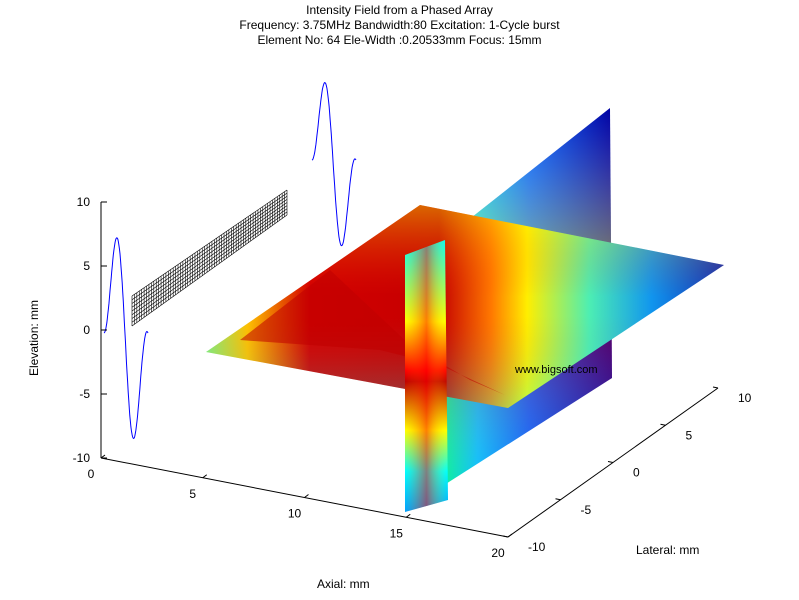 The image size is (799, 600). I want to click on watermark: www.bigsoft.com, so click(556, 370).